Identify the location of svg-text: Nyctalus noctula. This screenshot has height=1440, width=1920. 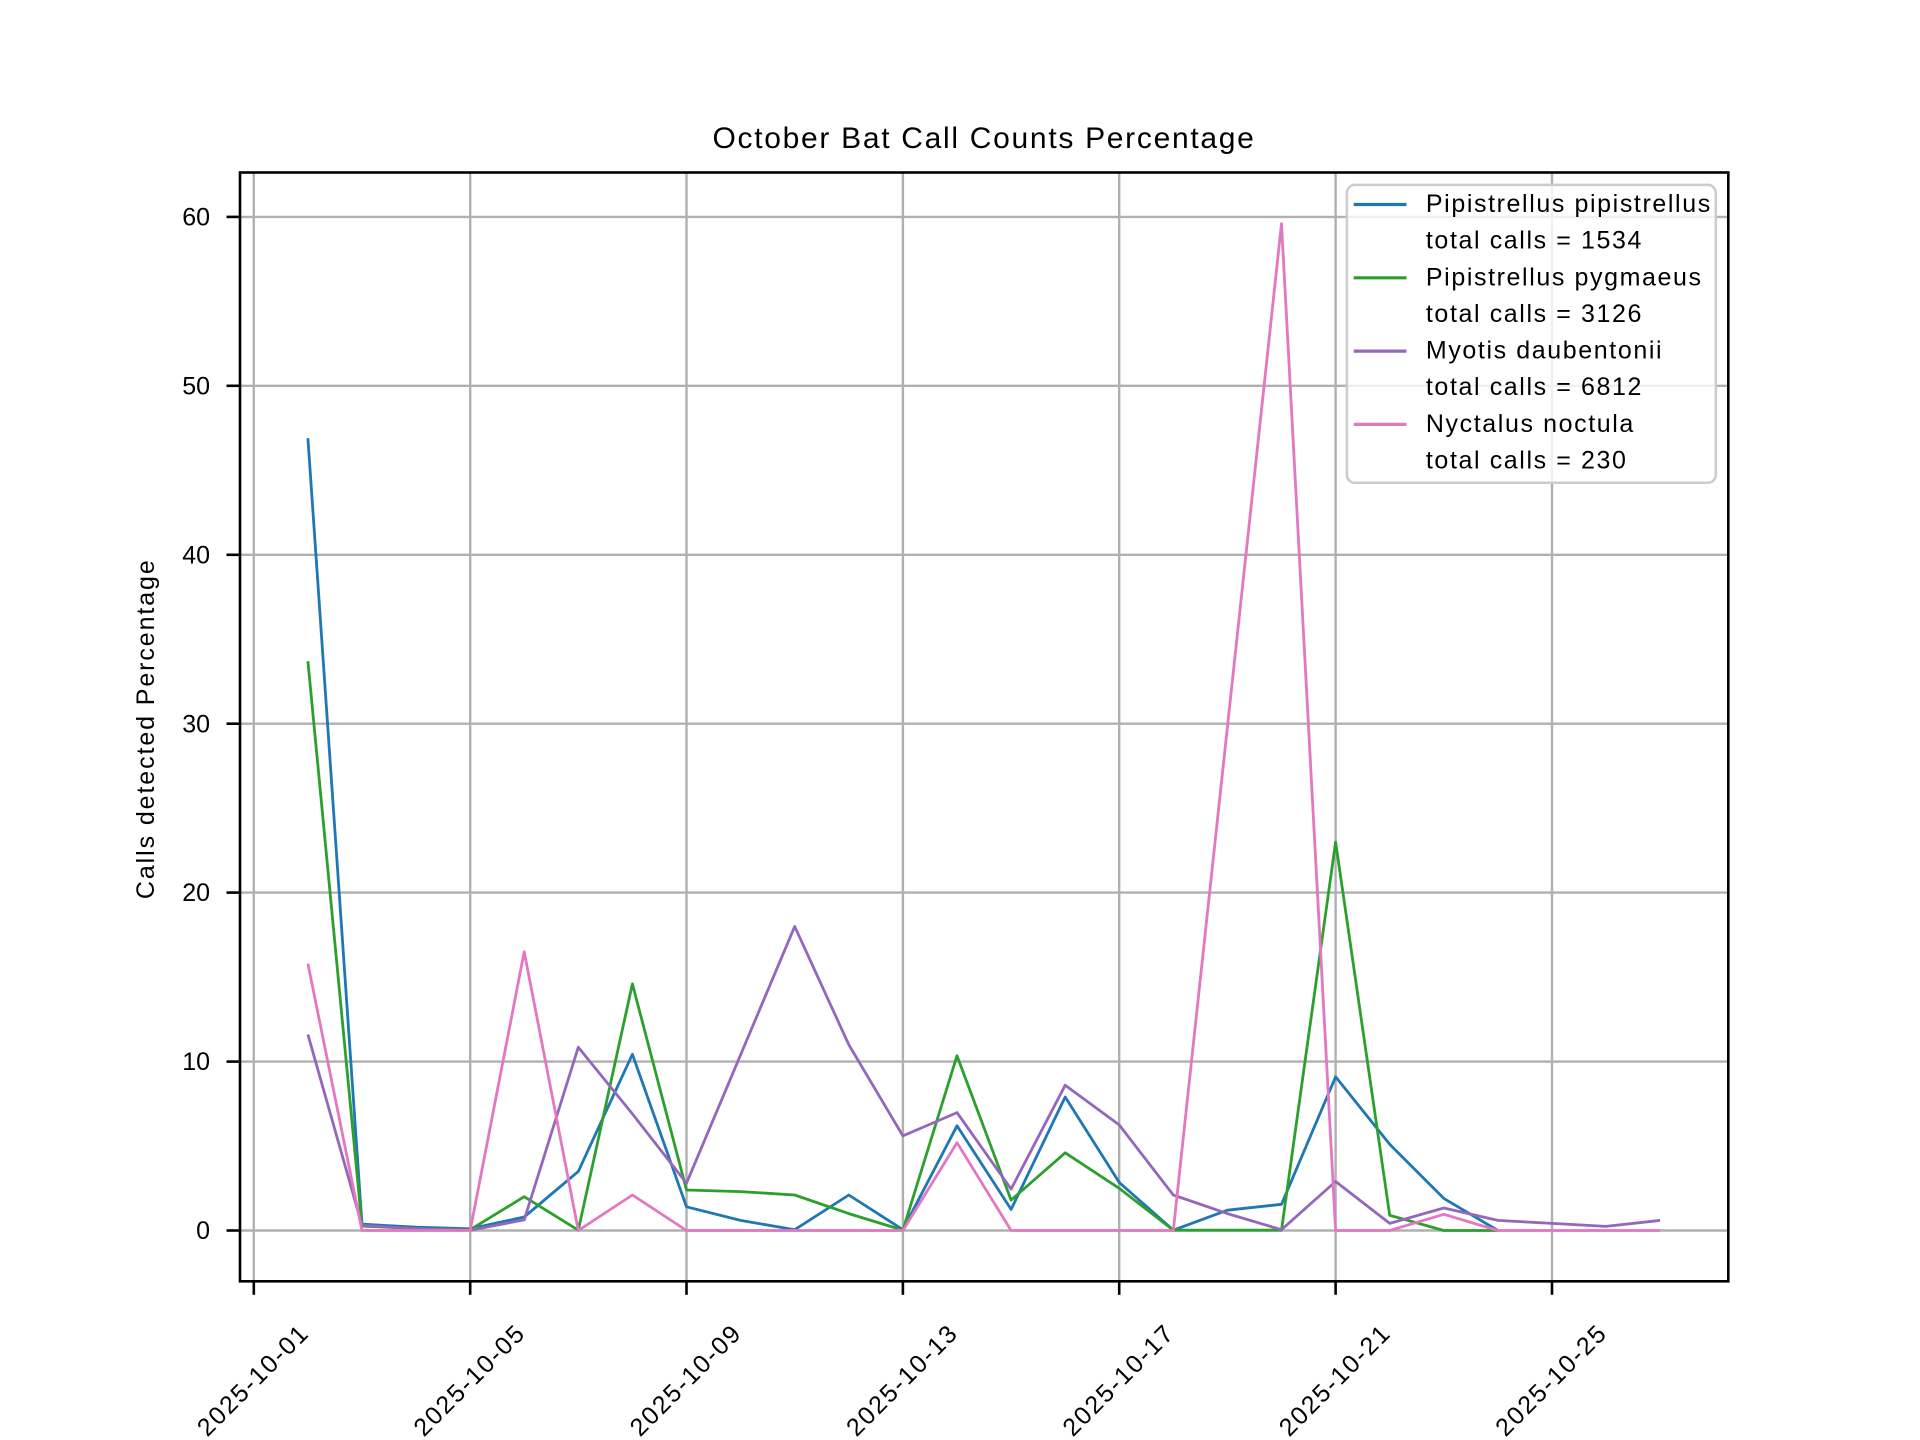
(1530, 424).